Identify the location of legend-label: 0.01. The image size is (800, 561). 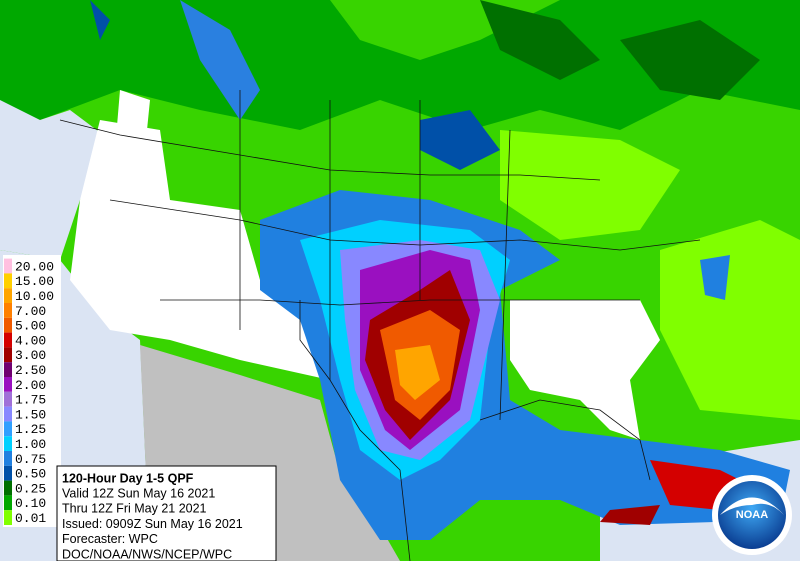
(30, 518).